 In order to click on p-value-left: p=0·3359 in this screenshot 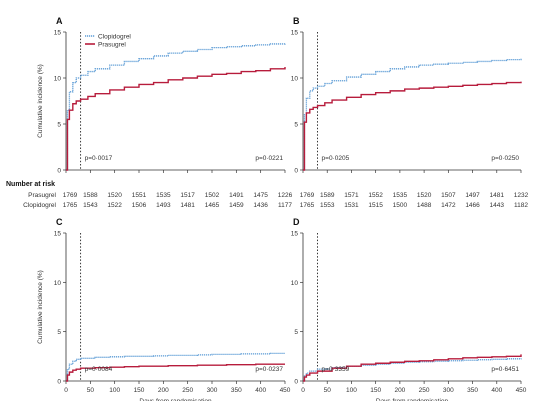, I will do `click(336, 369)`.